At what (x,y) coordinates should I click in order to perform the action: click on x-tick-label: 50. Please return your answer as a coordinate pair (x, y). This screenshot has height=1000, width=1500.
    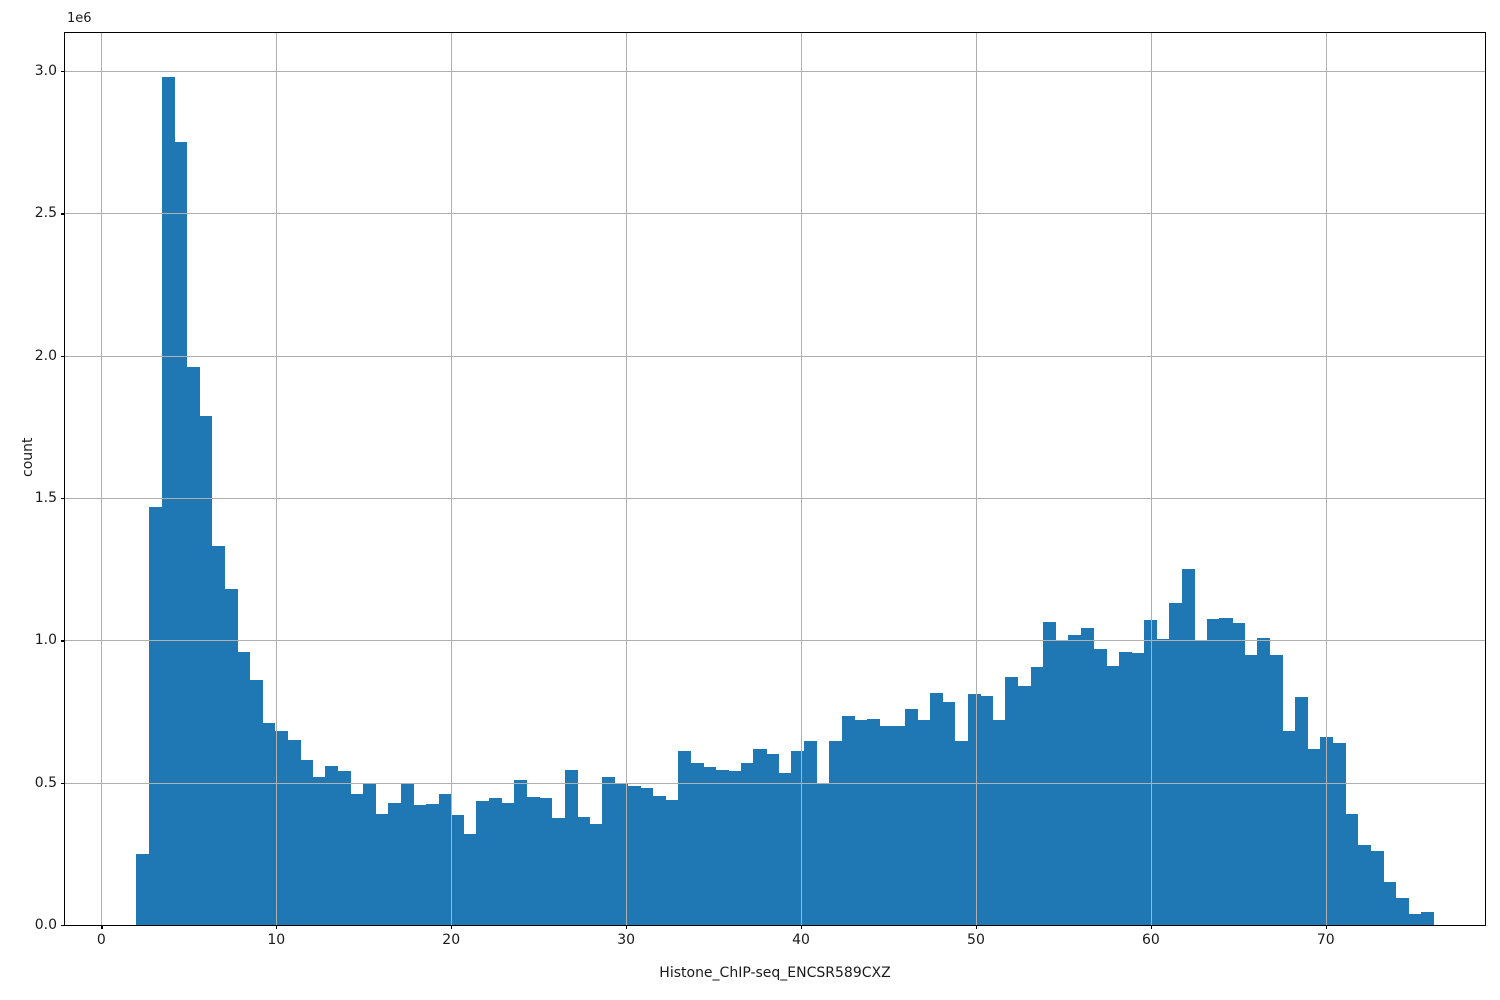
    Looking at the image, I should click on (976, 940).